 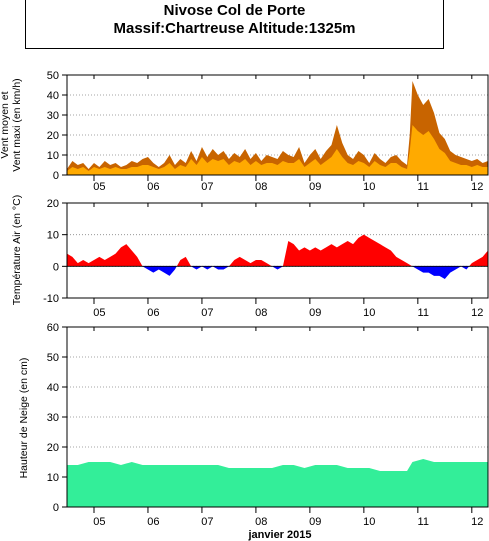 What do you see at coordinates (17, 124) in the screenshot?
I see `y-axis-label: Vent maxi (en km/h)` at bounding box center [17, 124].